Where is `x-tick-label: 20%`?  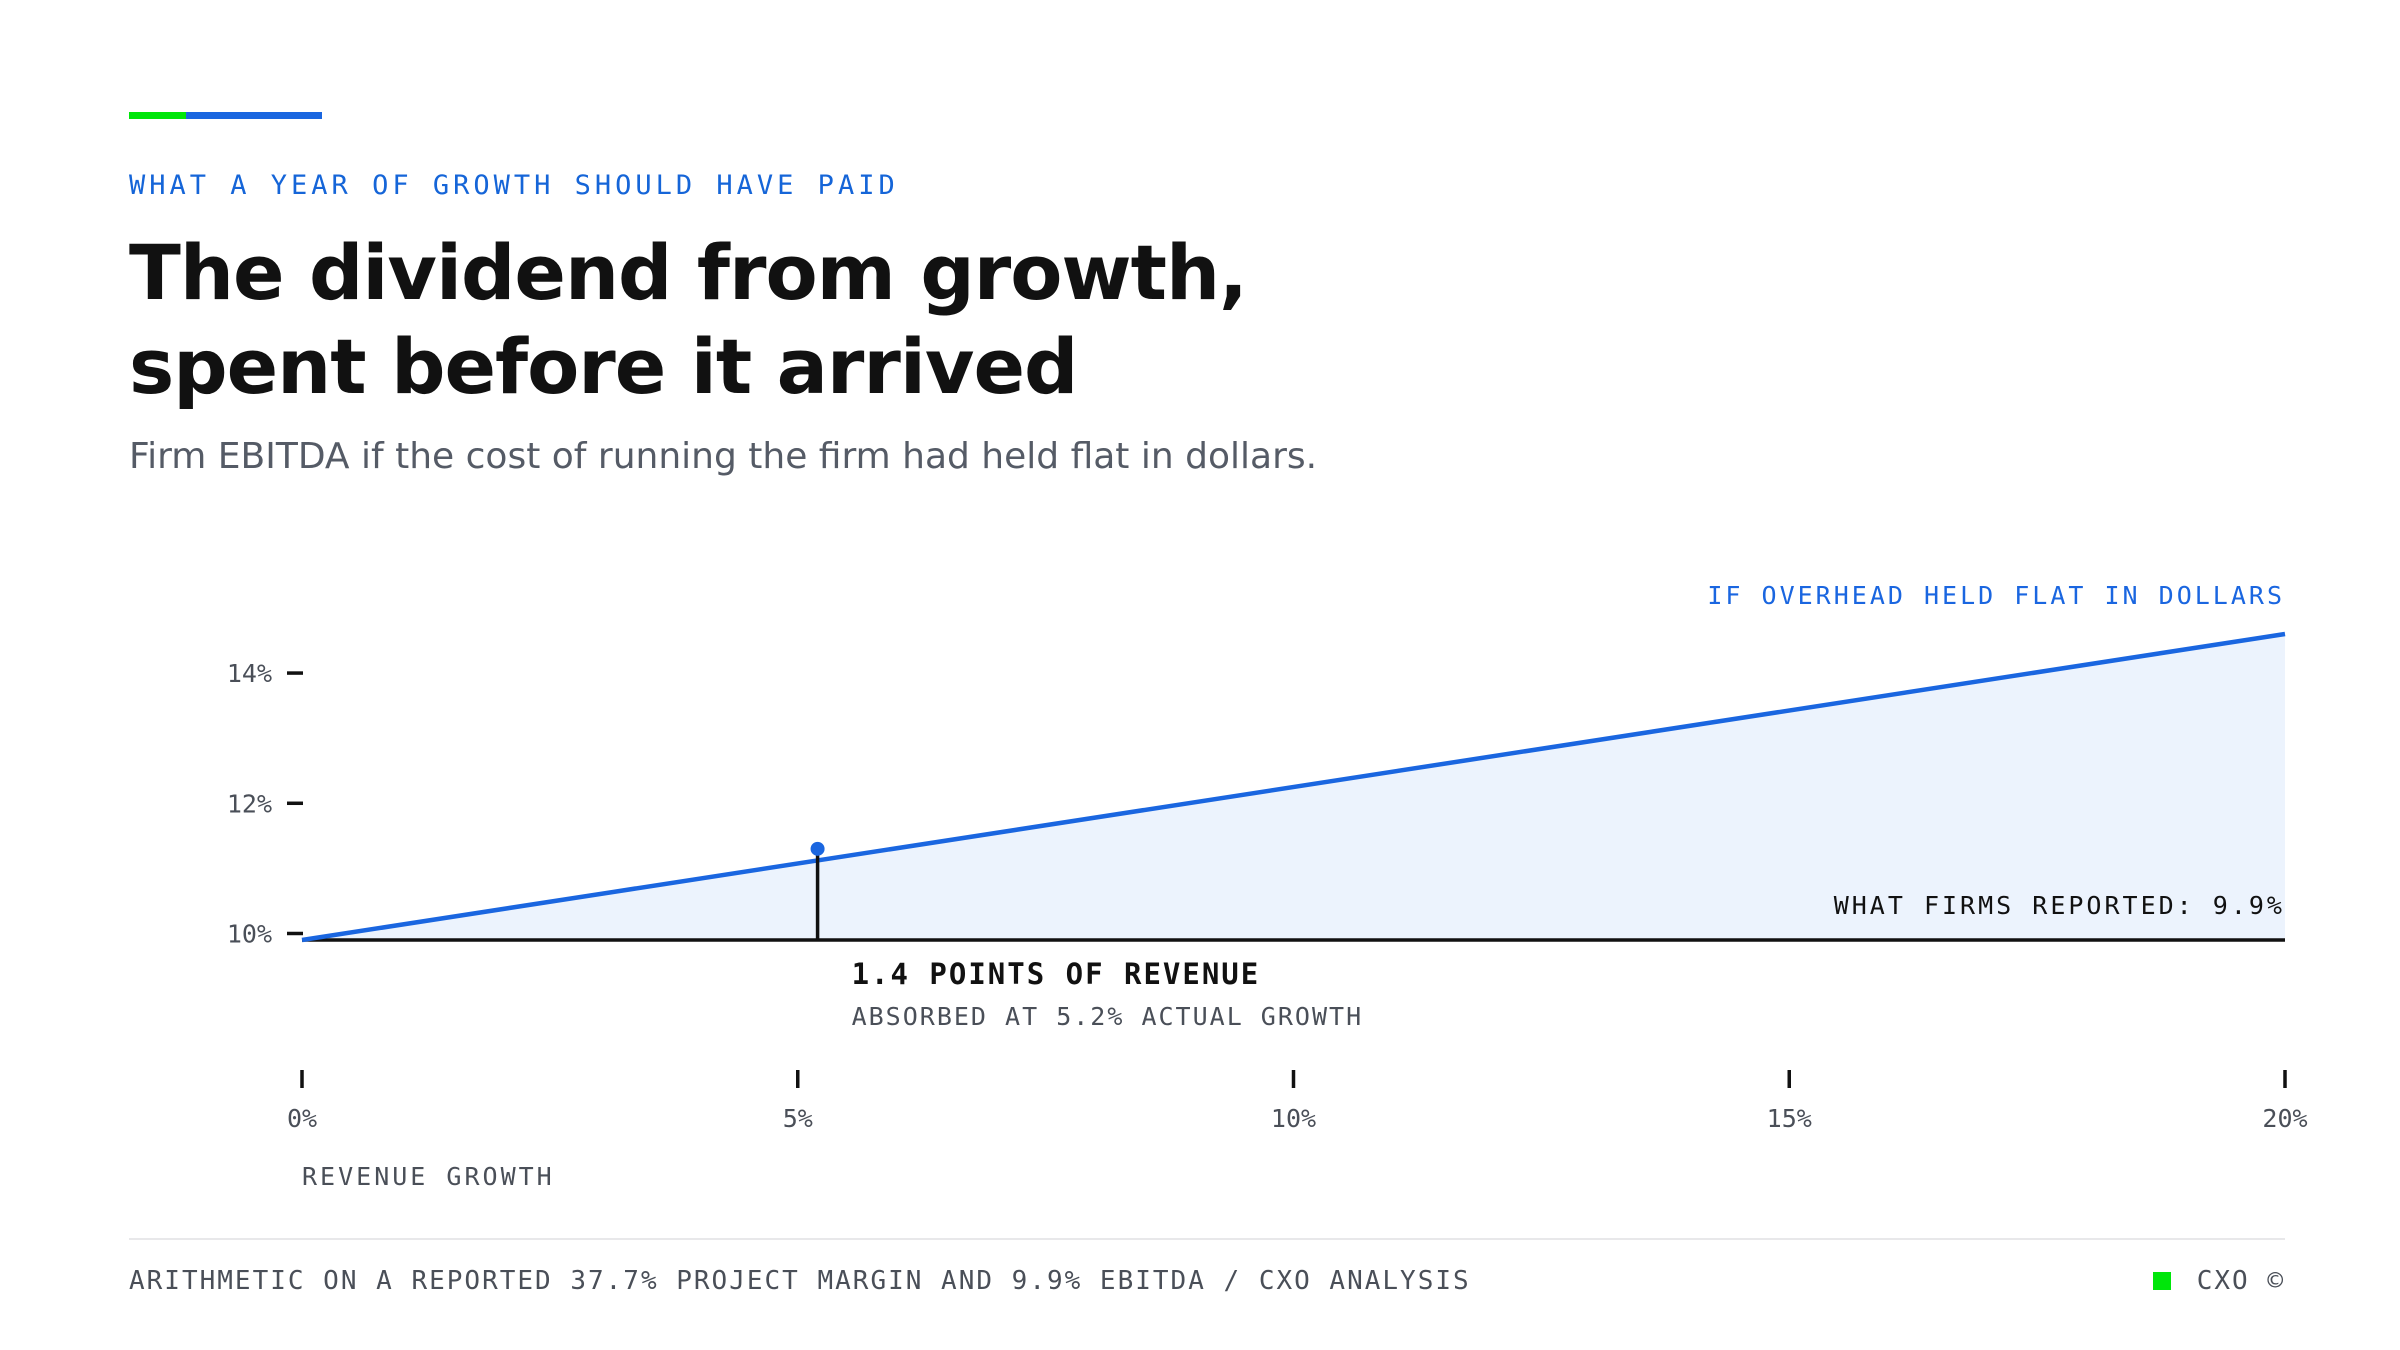 x-tick-label: 20% is located at coordinates (2284, 1118).